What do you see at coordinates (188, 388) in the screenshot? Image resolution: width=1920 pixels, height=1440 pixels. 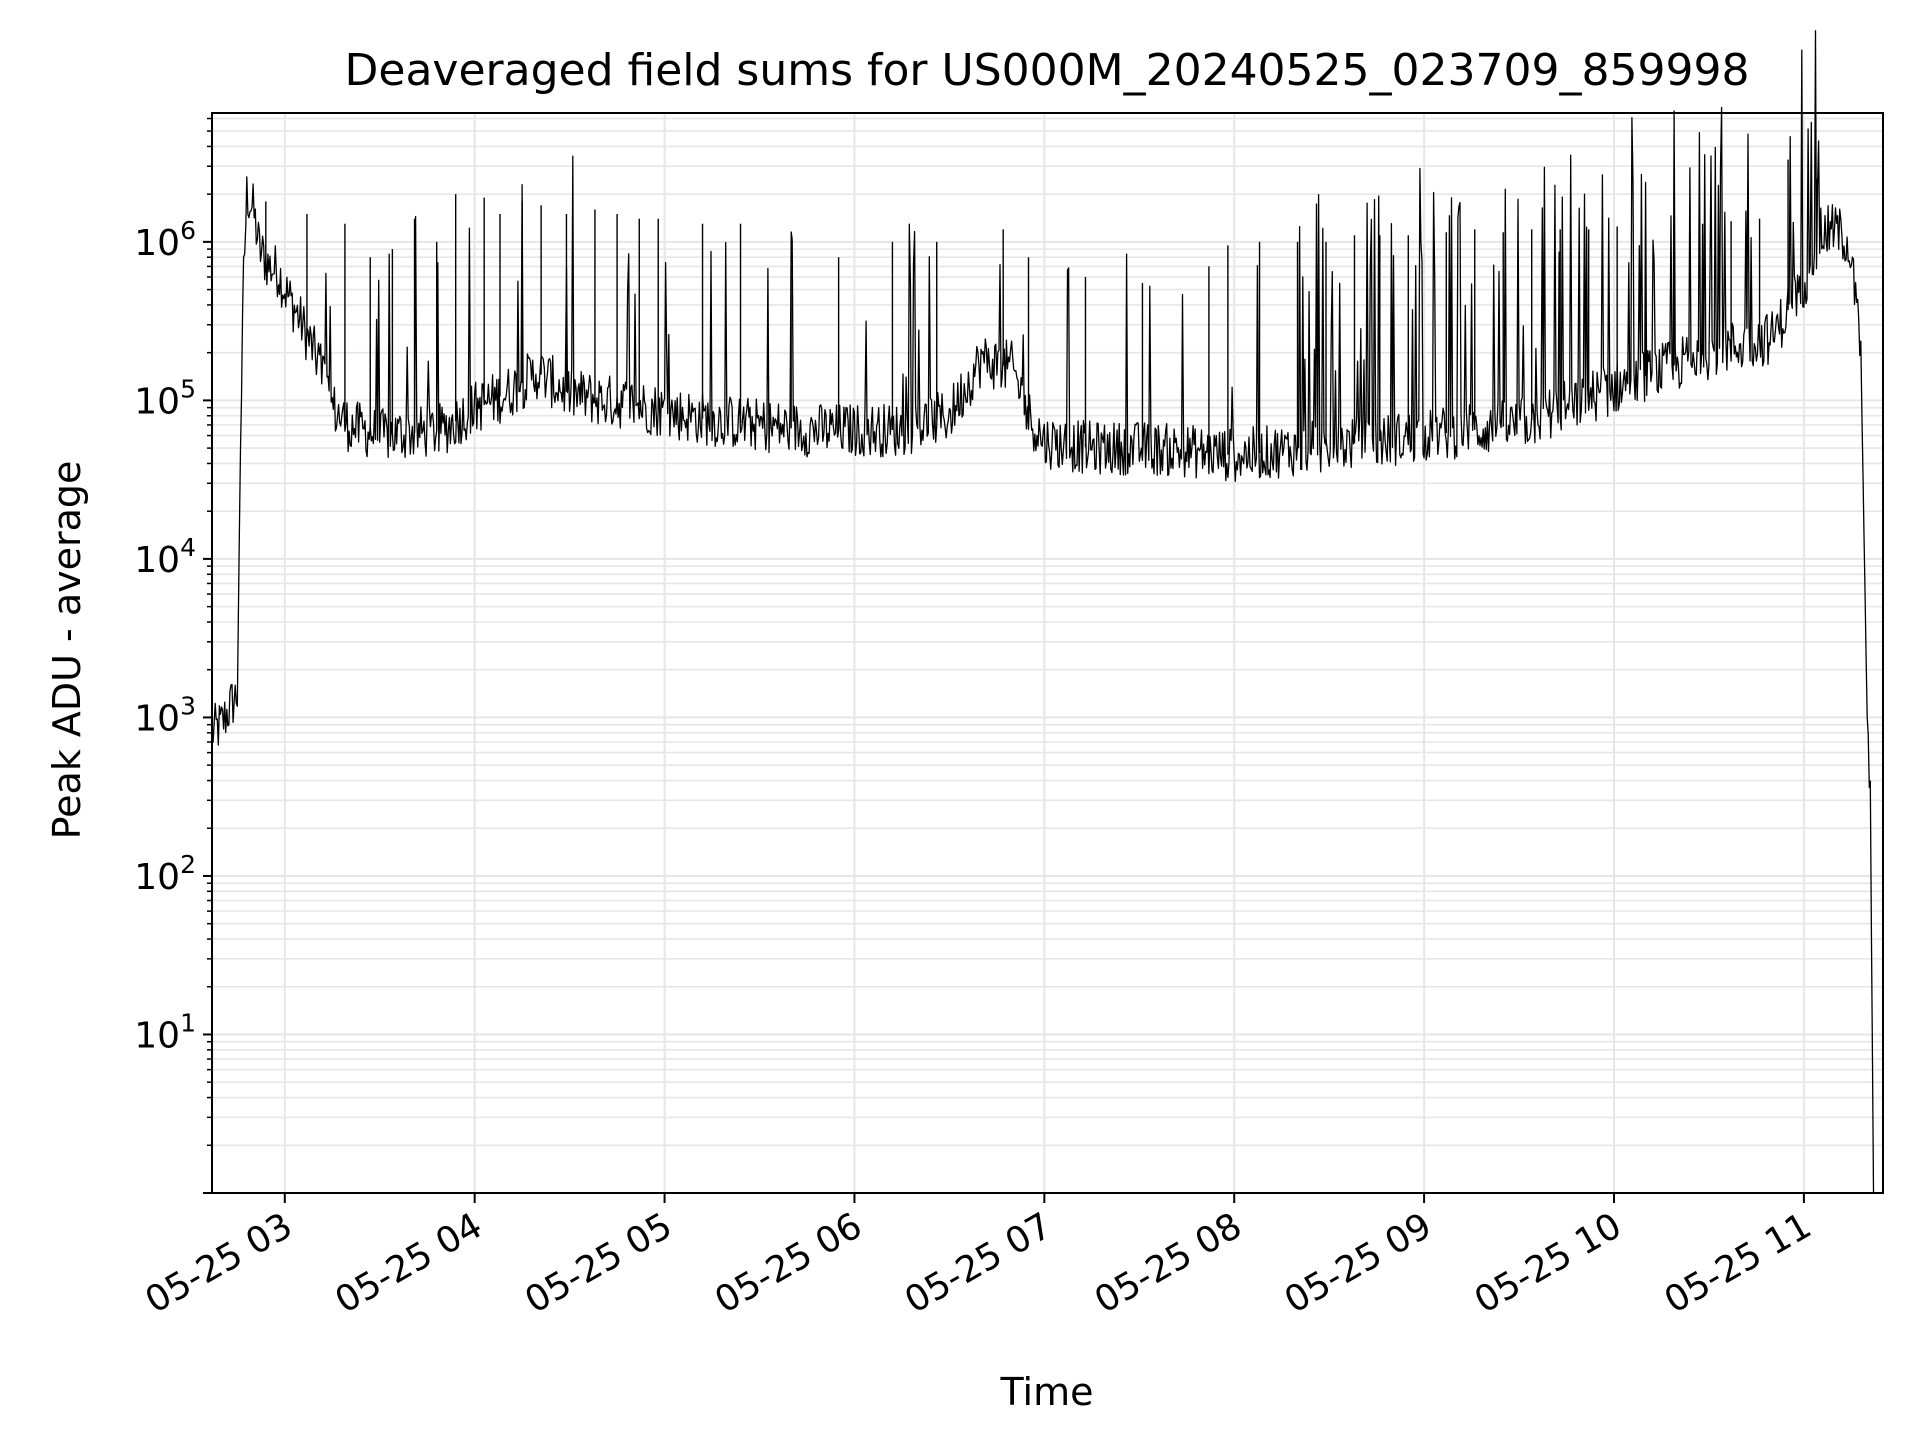 I see `y-tick-label-exponent: 5` at bounding box center [188, 388].